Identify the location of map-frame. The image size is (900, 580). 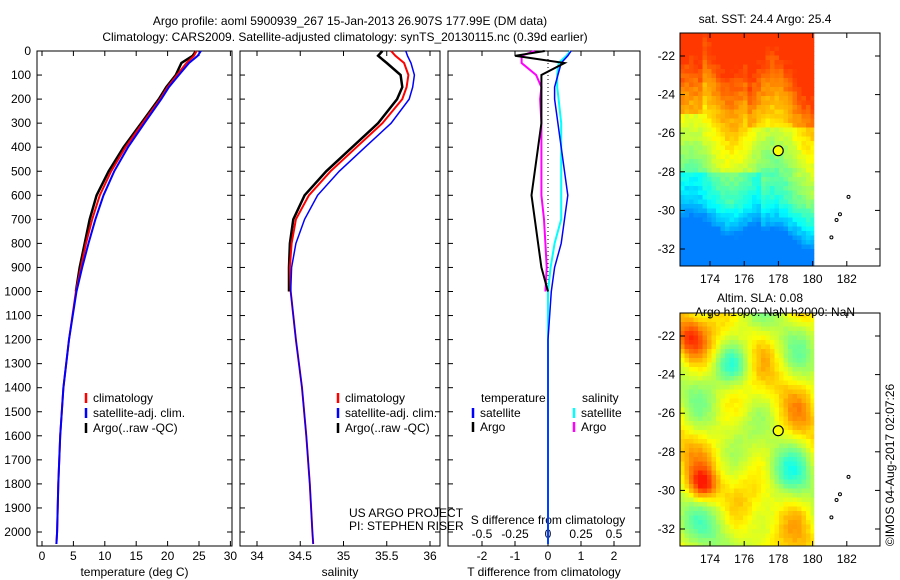
(780, 149).